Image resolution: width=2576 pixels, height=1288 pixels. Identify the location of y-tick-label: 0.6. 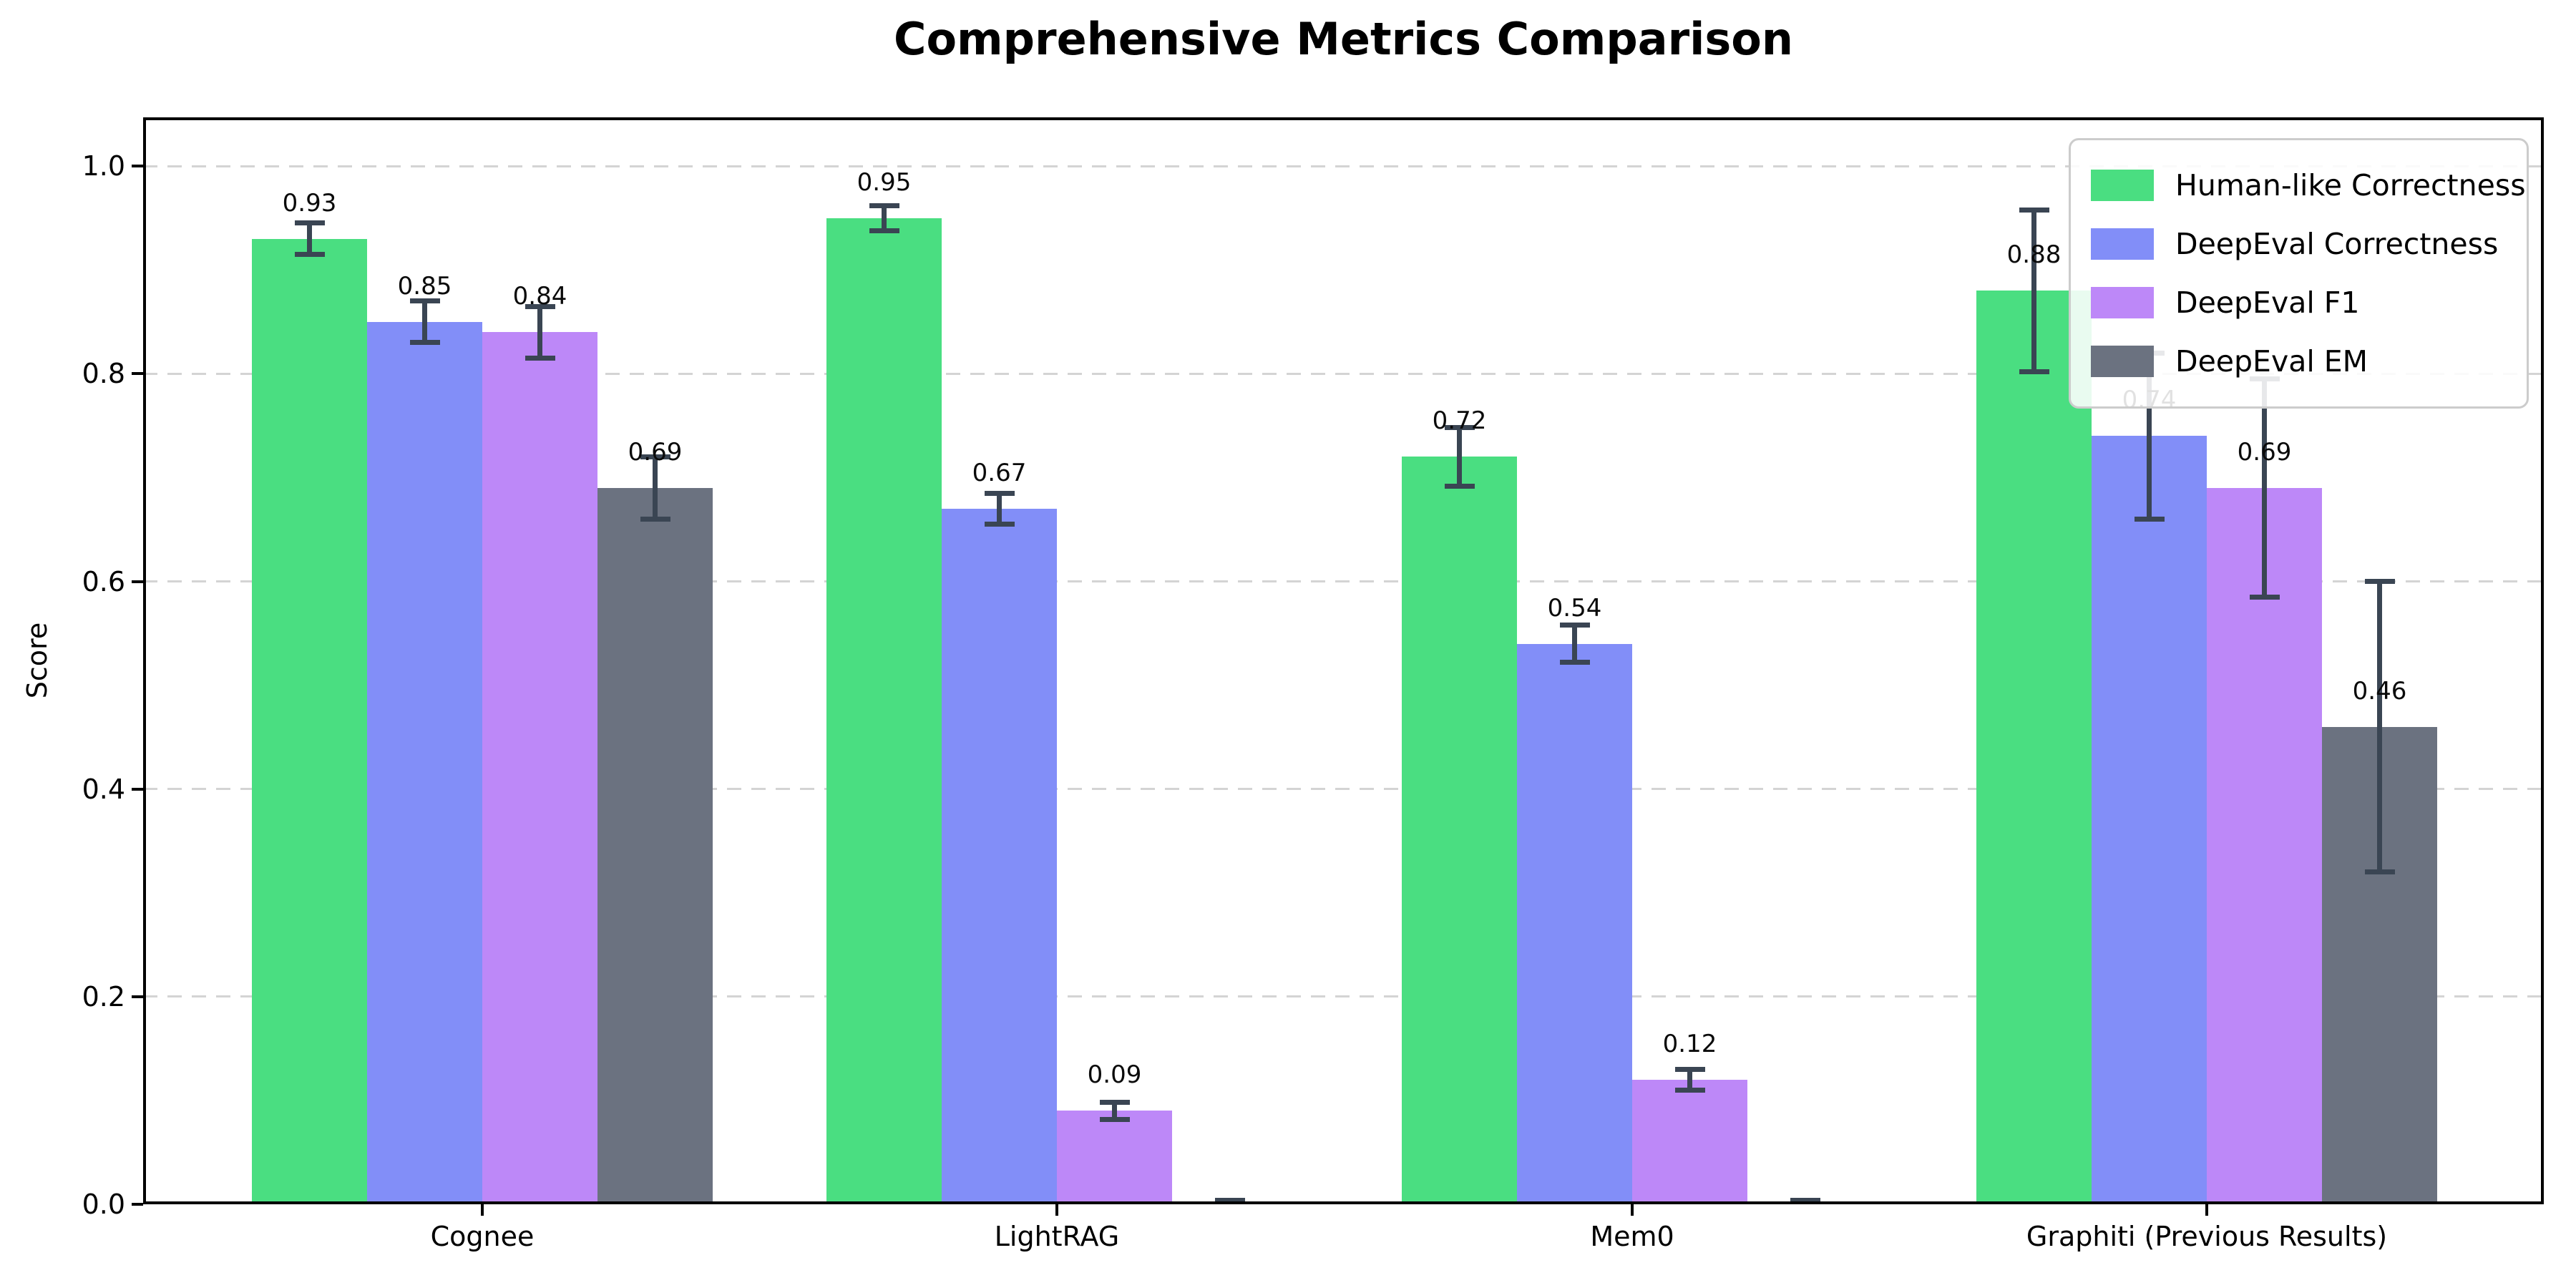
(103, 581).